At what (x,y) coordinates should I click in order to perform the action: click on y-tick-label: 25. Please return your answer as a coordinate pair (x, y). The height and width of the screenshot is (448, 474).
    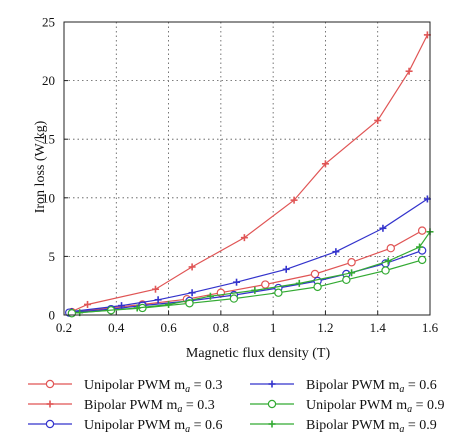
    Looking at the image, I should click on (48, 22).